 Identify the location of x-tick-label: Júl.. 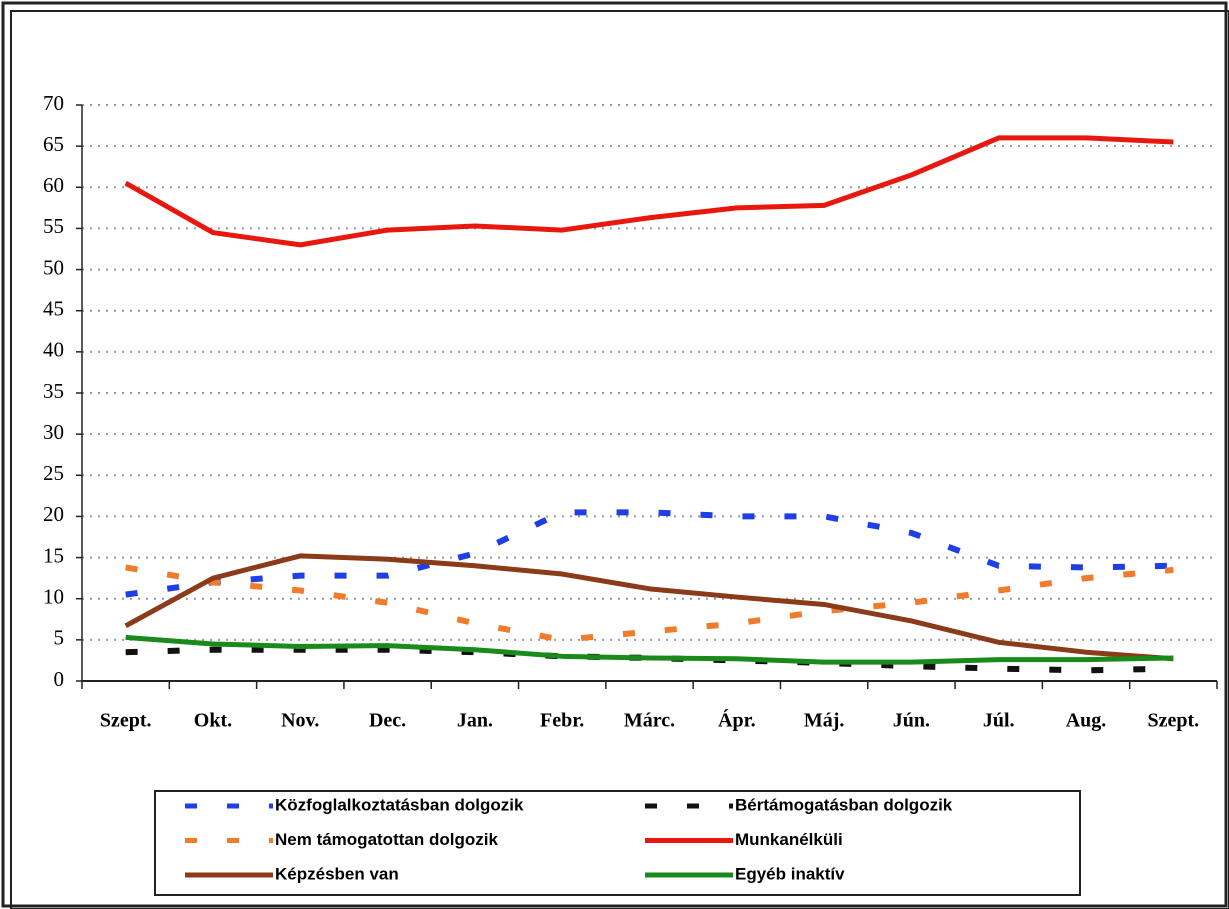
(999, 721).